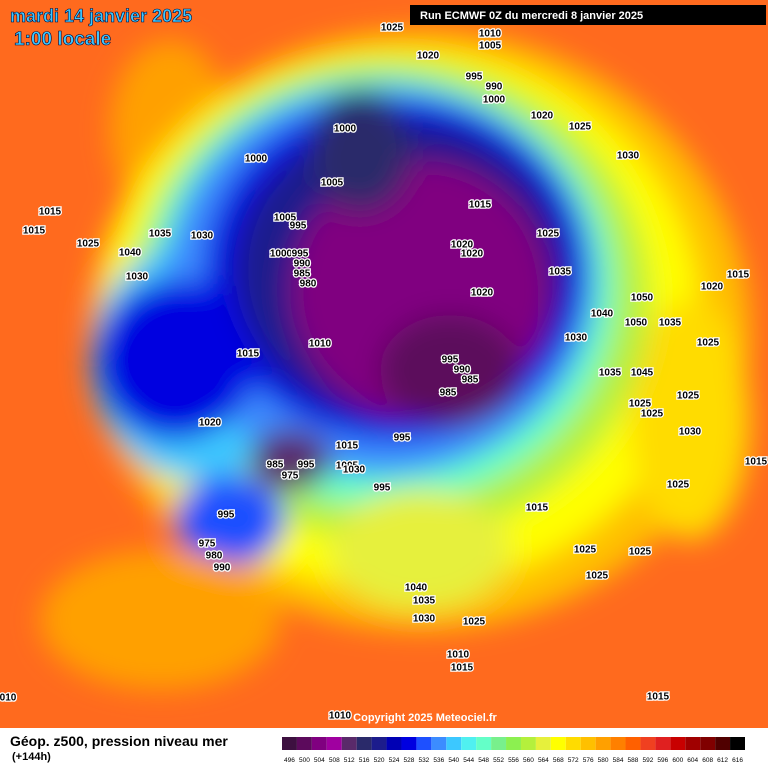 This screenshot has width=768, height=768. Describe the element at coordinates (364, 760) in the screenshot. I see `legend-label: 516` at that location.